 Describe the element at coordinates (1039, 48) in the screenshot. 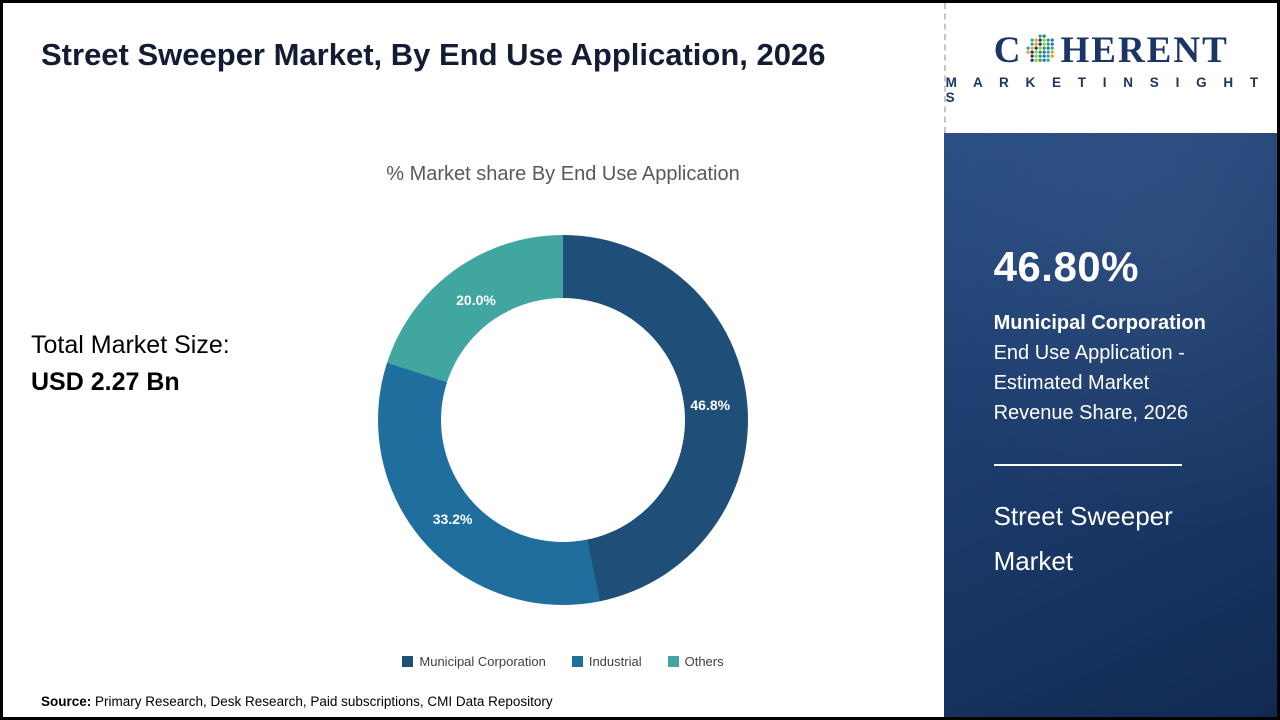

I see `globe-dots-icon` at that location.